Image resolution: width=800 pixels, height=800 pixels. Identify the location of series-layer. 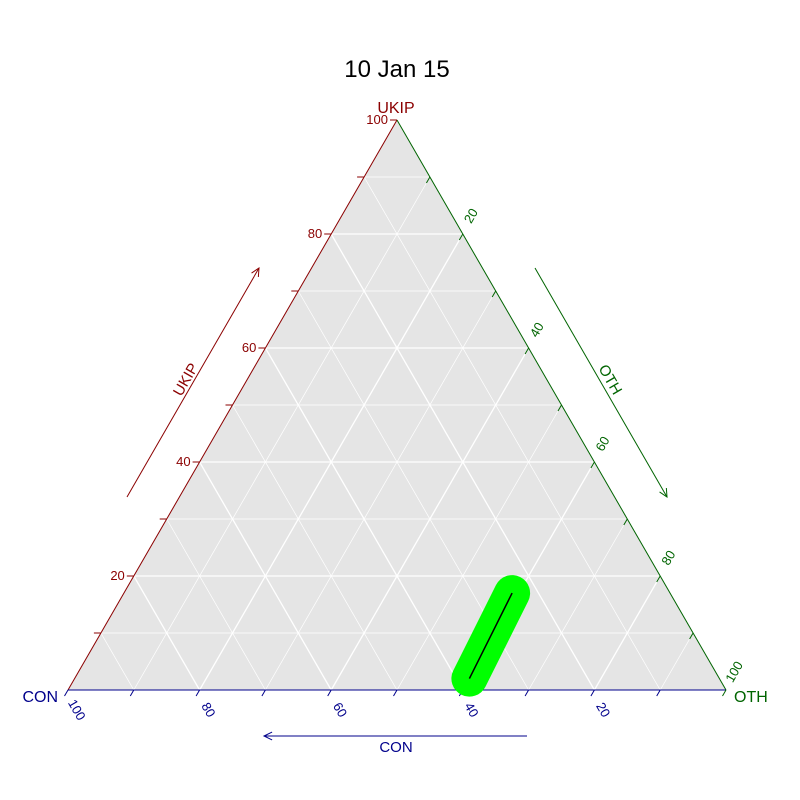
(491, 636).